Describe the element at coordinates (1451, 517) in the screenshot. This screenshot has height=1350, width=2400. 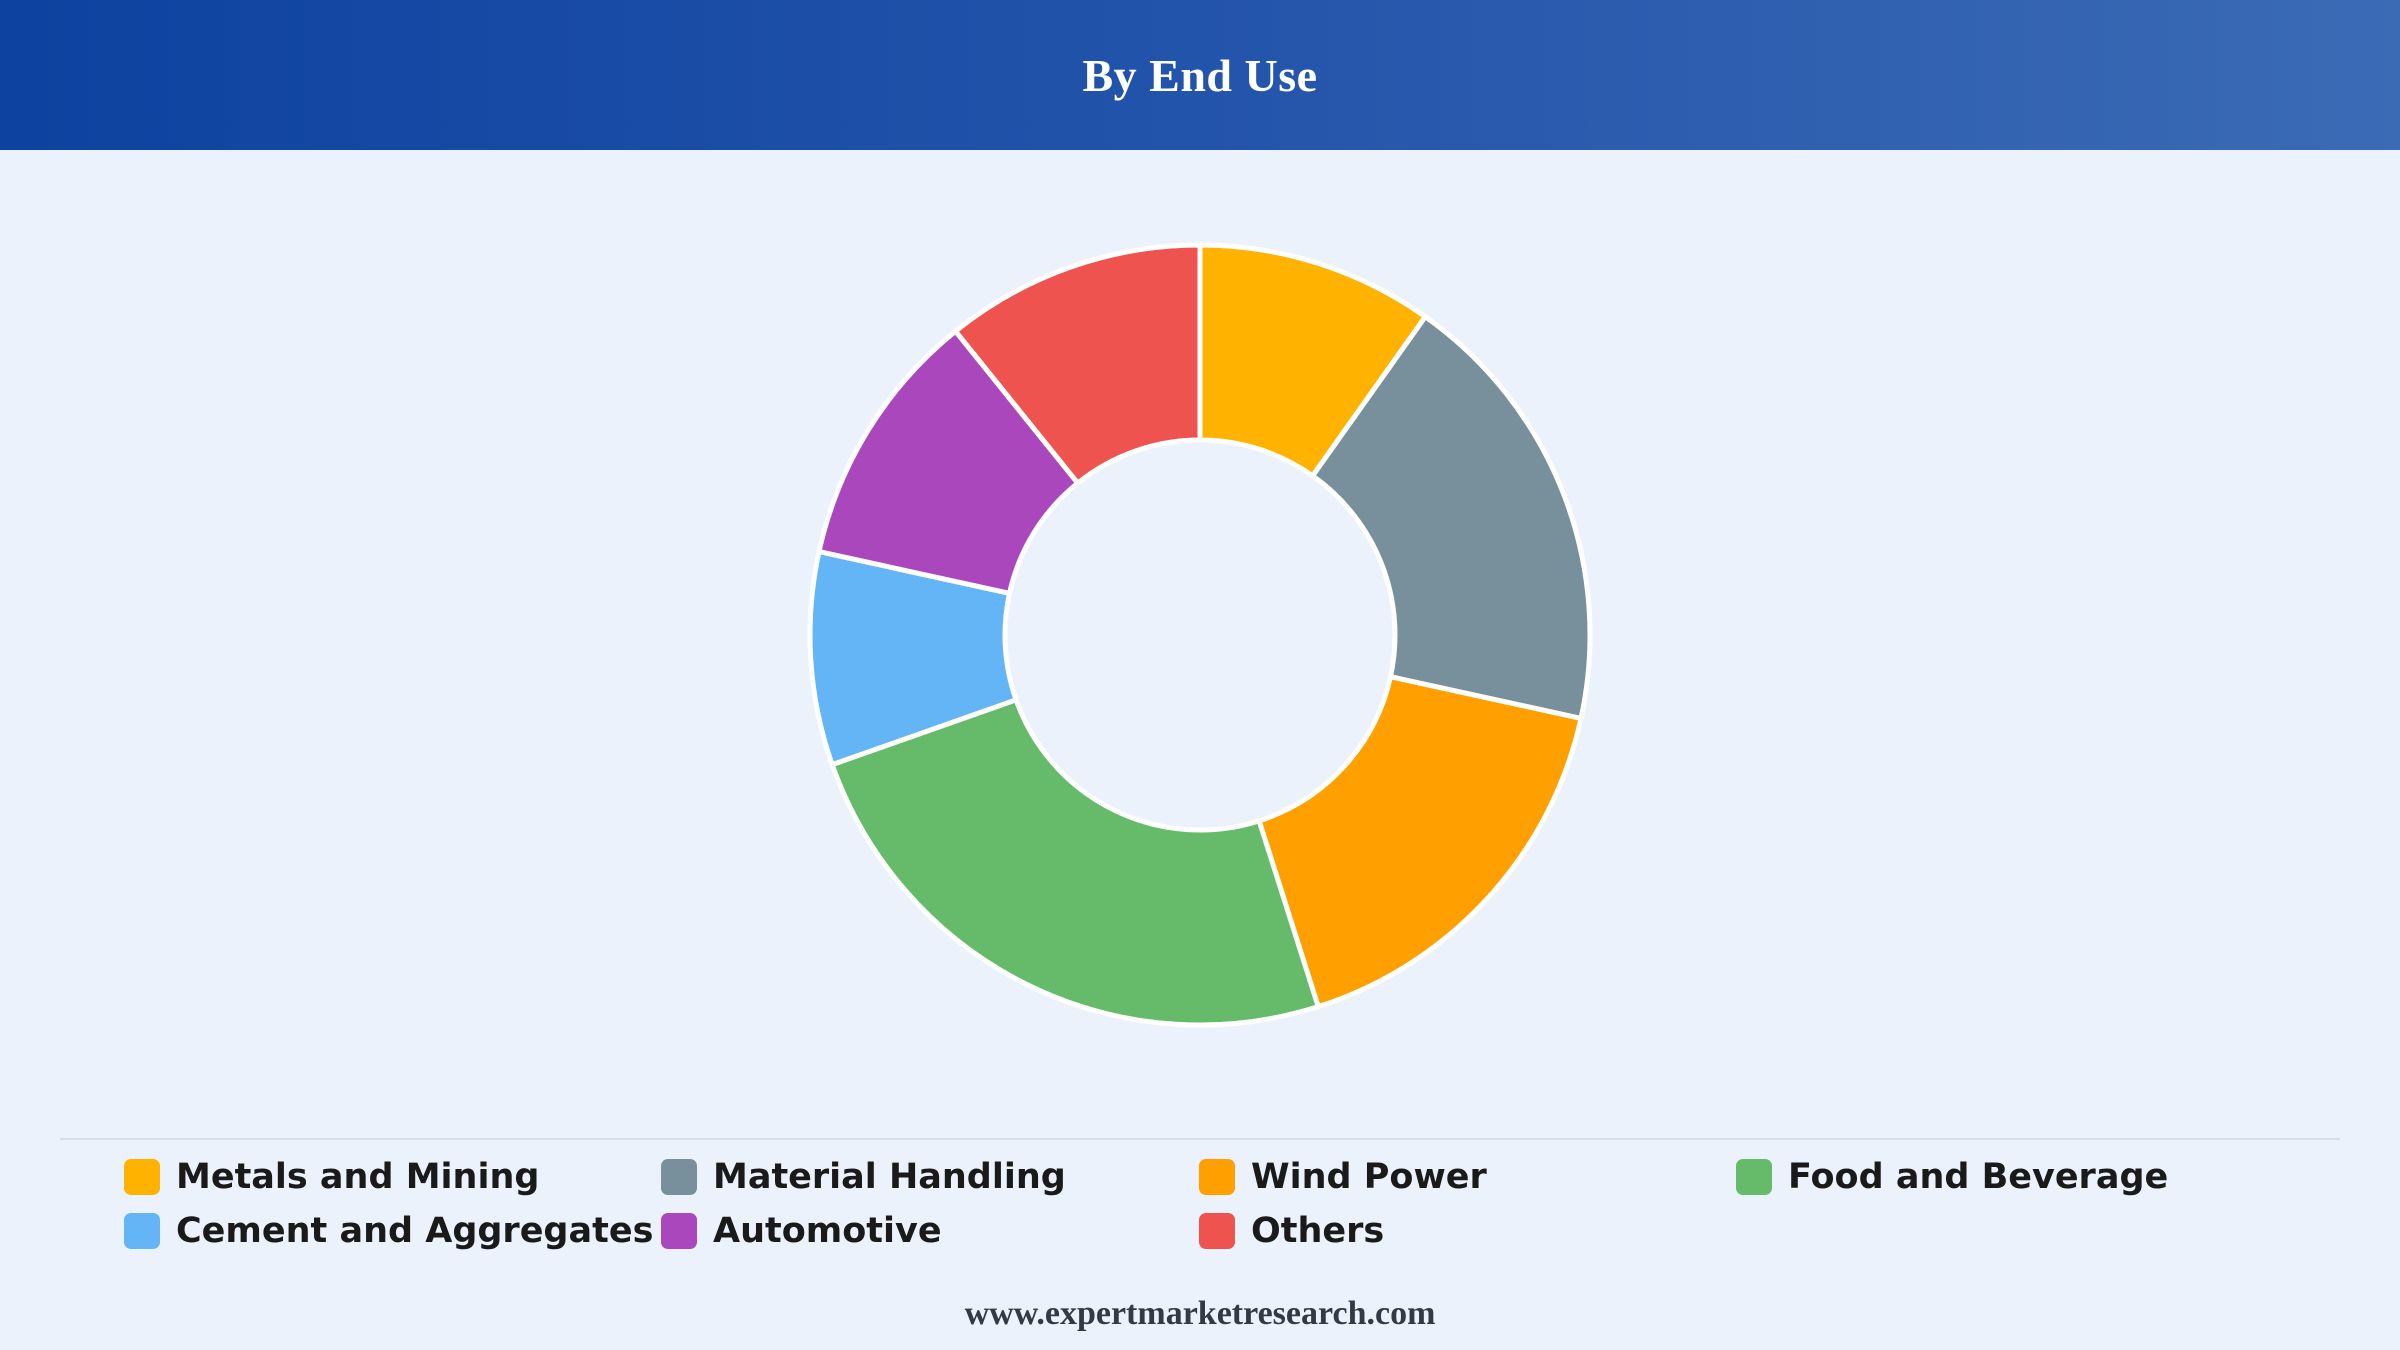
I see `donut-slice-material-handling` at that location.